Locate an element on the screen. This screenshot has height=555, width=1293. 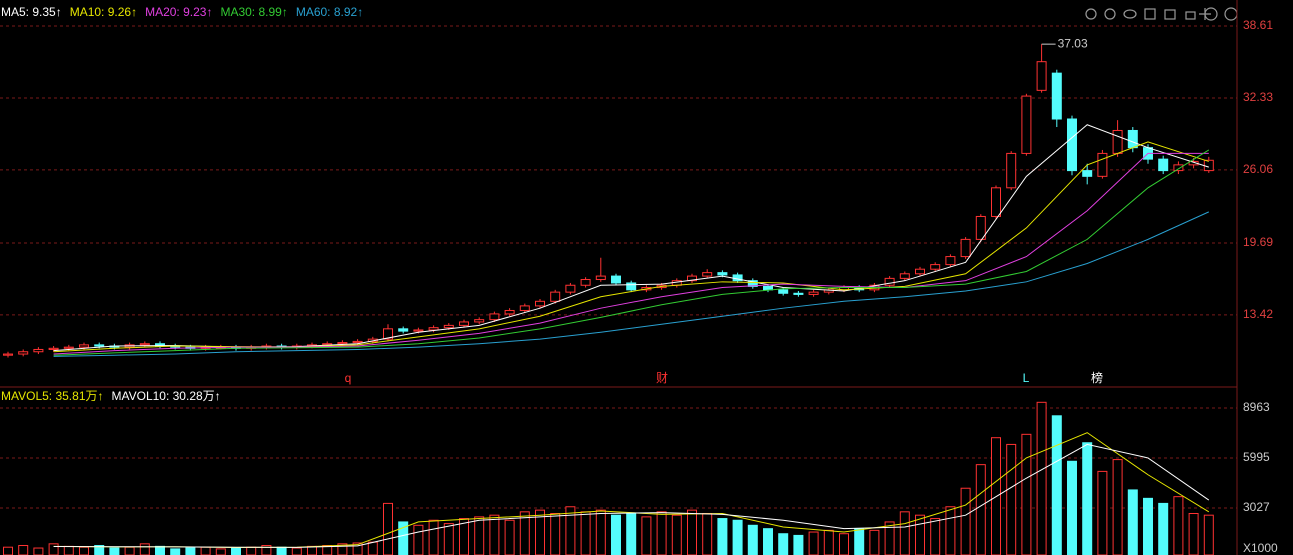
event-marker: 财 is located at coordinates (662, 378).